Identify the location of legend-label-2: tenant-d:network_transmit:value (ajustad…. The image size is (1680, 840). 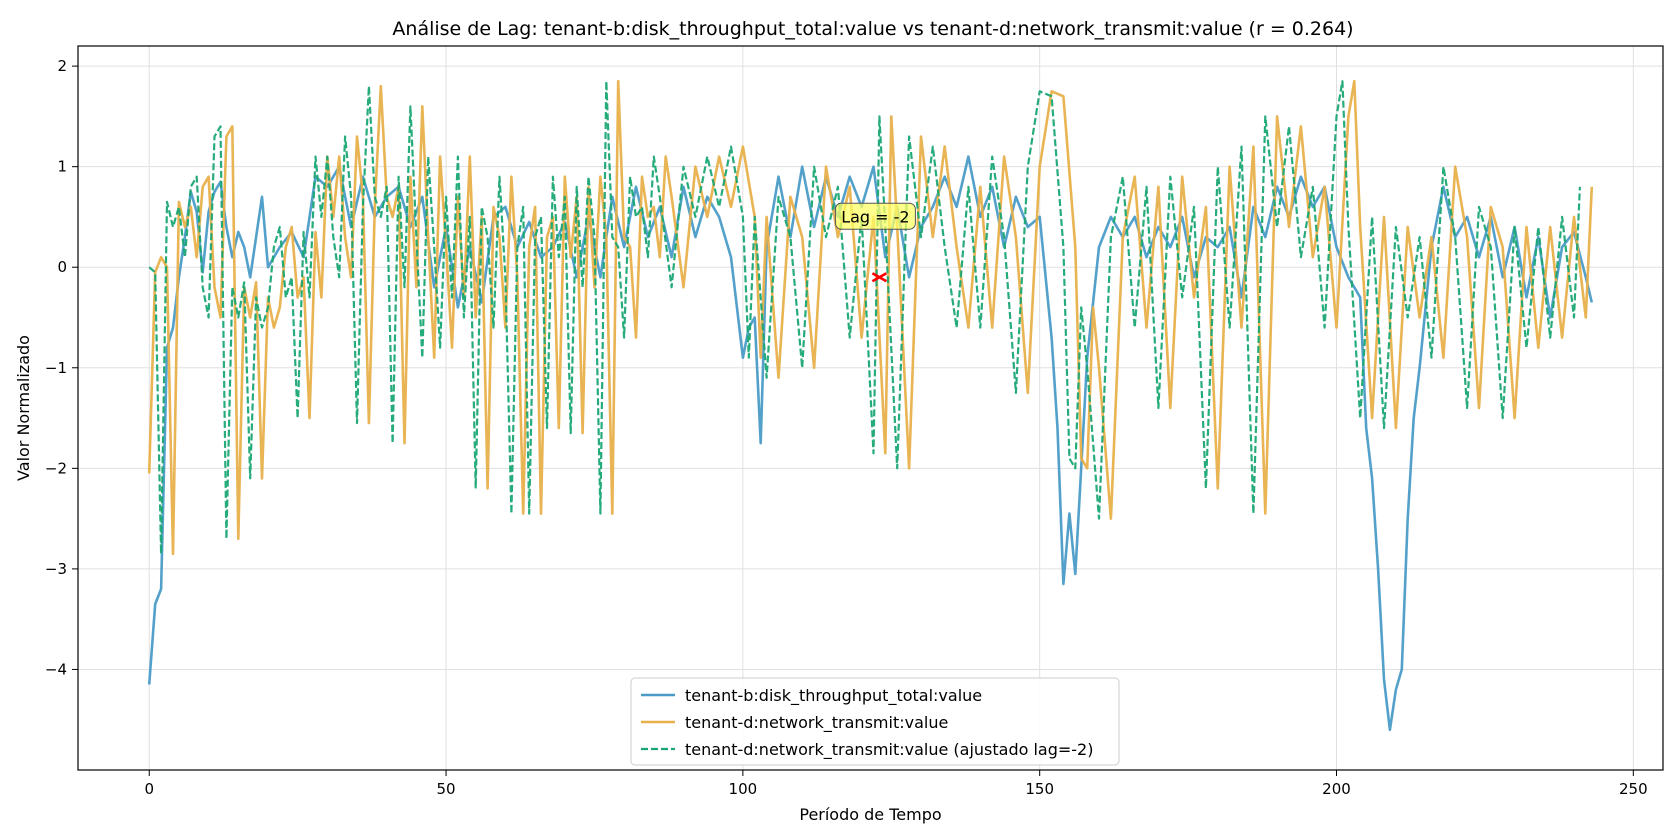
(889, 750).